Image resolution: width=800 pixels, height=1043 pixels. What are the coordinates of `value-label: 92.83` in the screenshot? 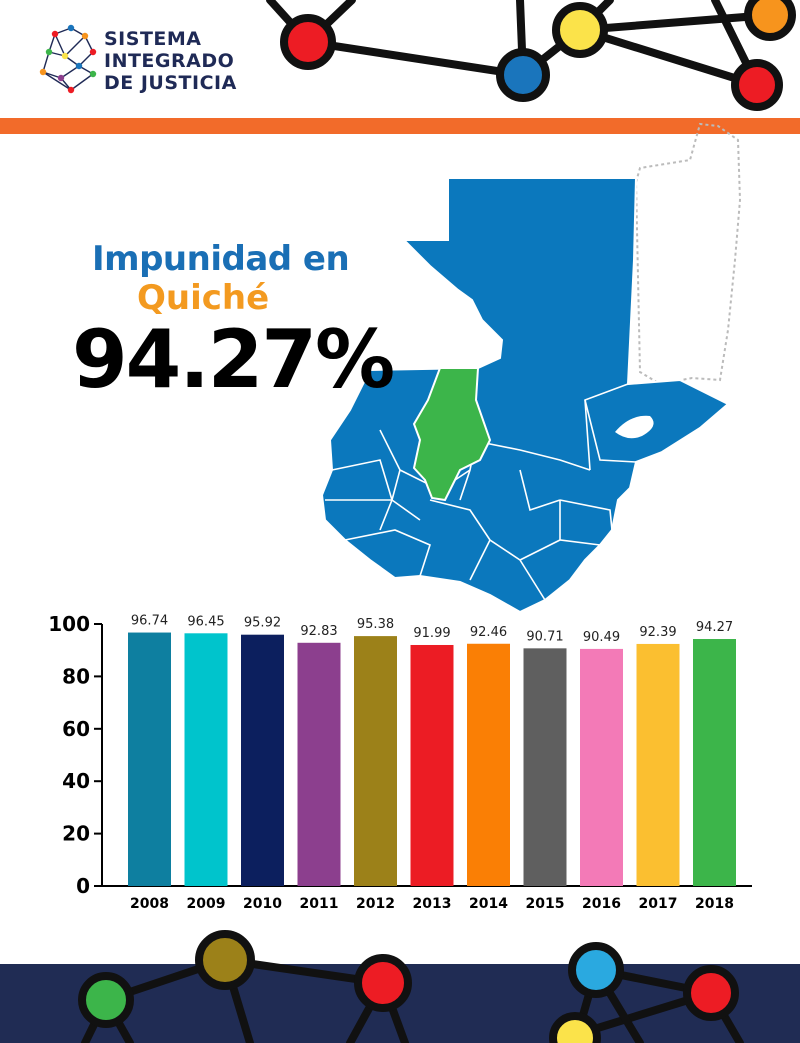 It's located at (318, 631).